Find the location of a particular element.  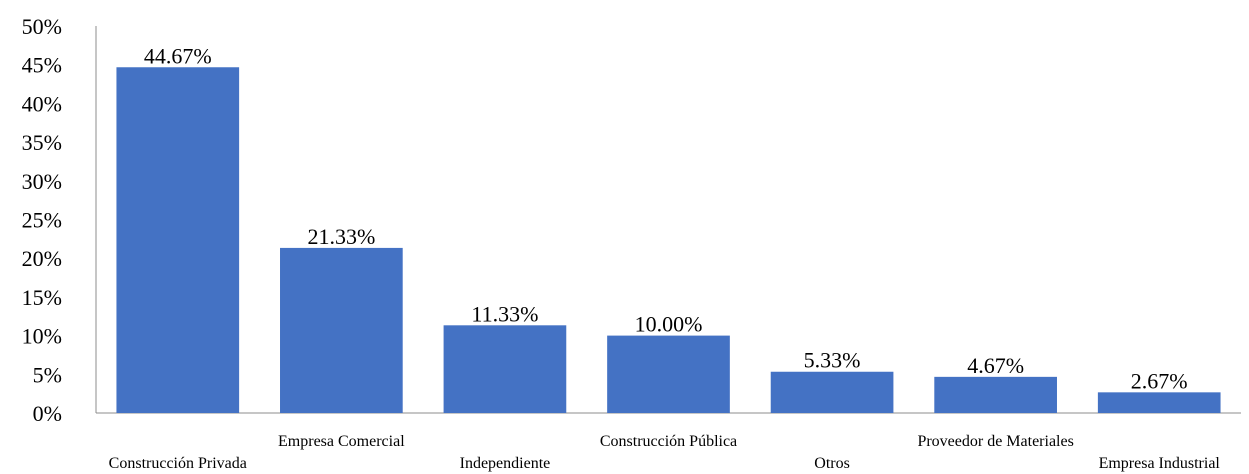

y-tick-label: 40% is located at coordinates (42, 103).